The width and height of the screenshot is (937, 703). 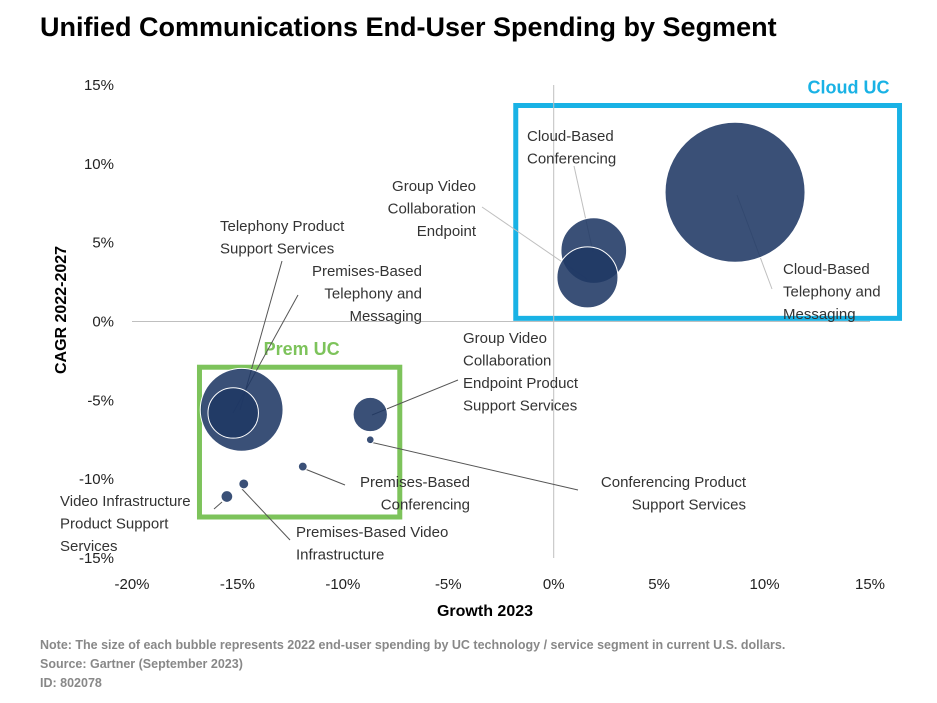 What do you see at coordinates (99, 164) in the screenshot?
I see `y-tick-label: 10%` at bounding box center [99, 164].